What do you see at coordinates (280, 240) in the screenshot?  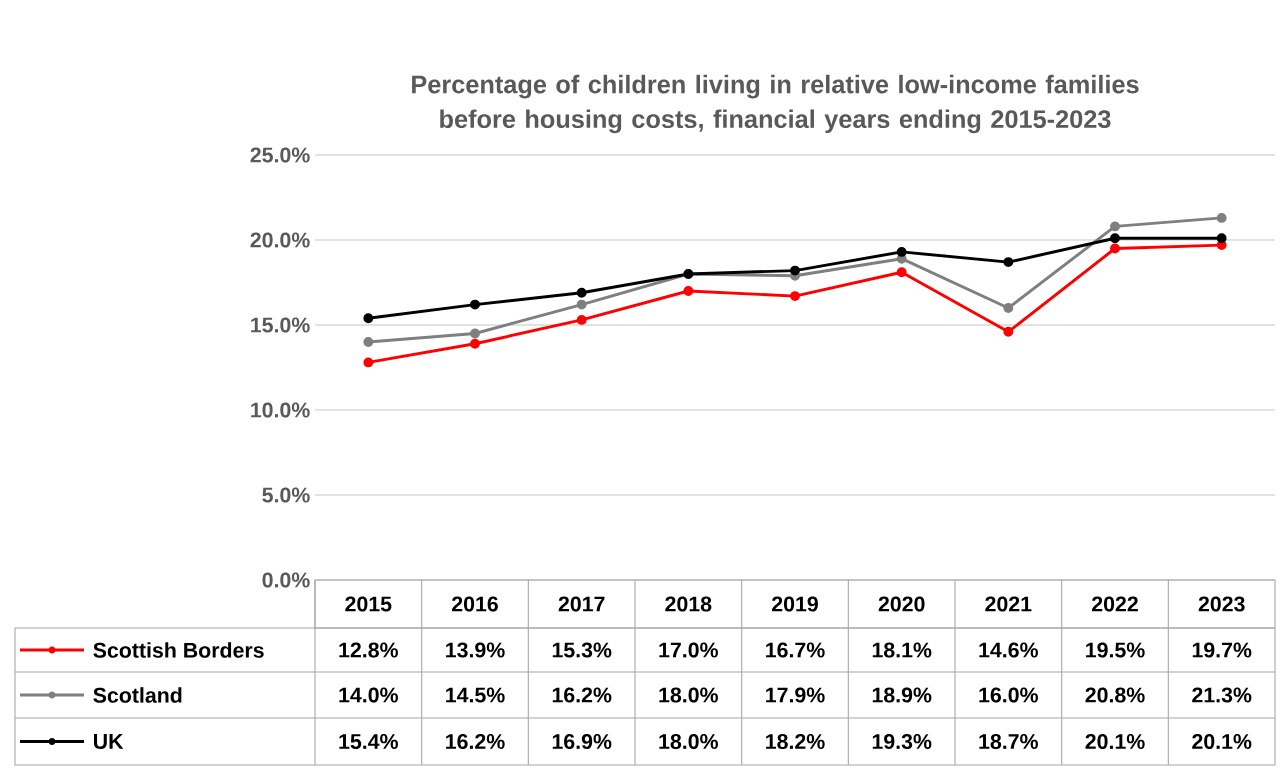 I see `y-tick-label: 20.0%` at bounding box center [280, 240].